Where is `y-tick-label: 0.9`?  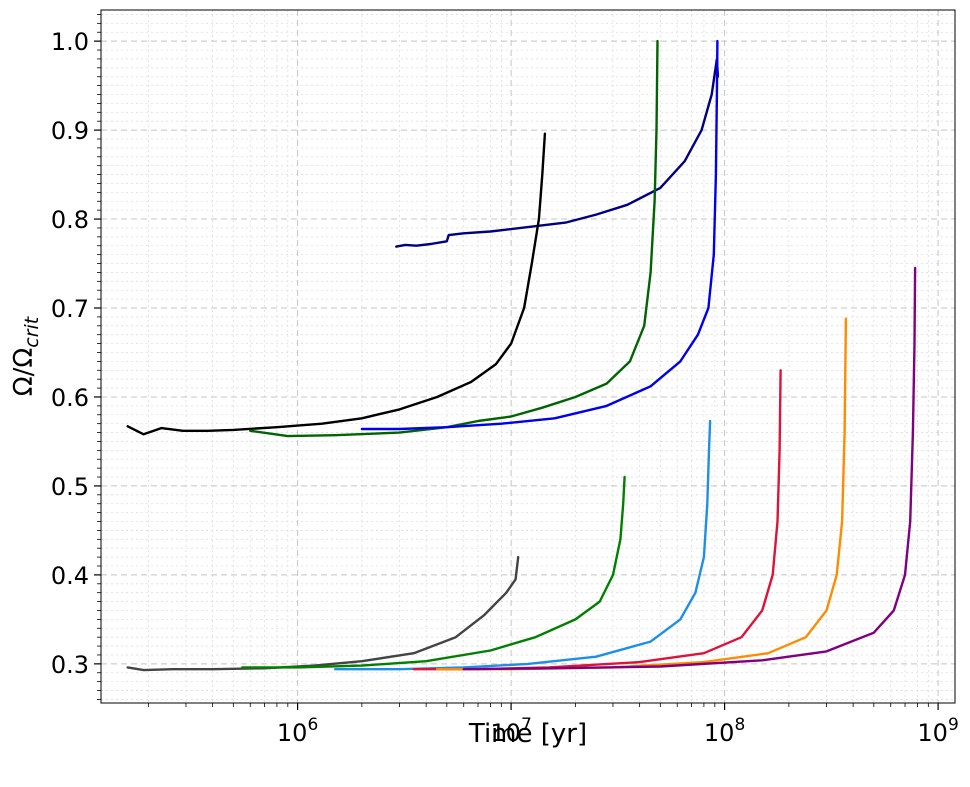 y-tick-label: 0.9 is located at coordinates (70, 131).